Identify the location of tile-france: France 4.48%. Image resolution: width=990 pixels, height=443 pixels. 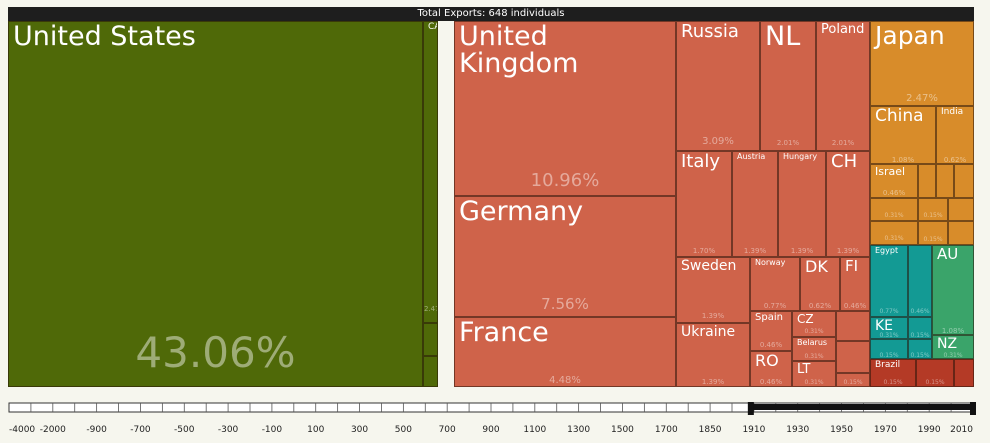
(565, 352).